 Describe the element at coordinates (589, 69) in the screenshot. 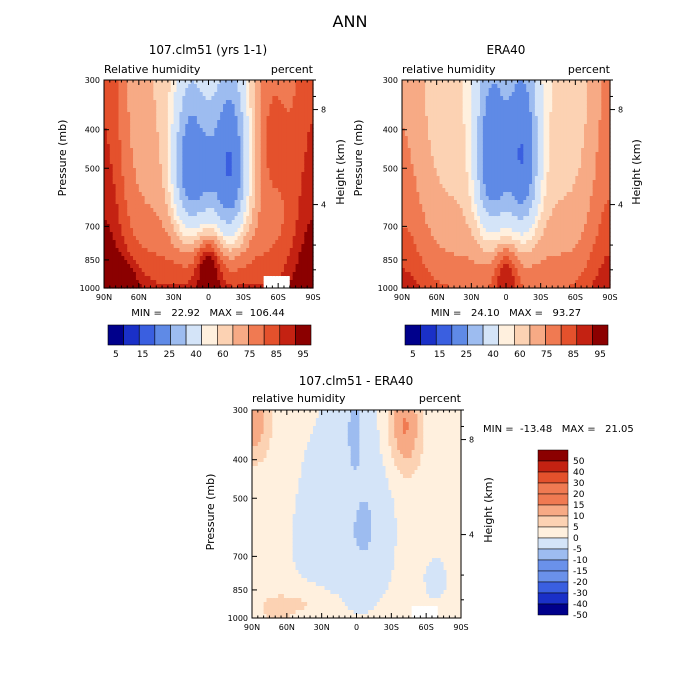

I see `units-label: percent` at that location.